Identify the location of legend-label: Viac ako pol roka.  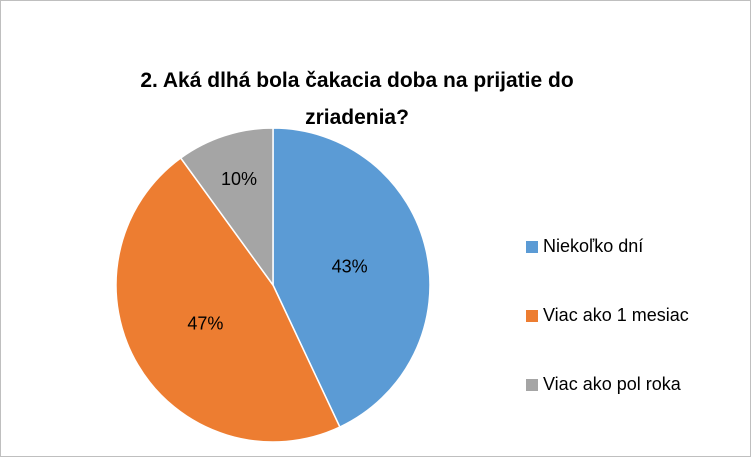
(612, 384).